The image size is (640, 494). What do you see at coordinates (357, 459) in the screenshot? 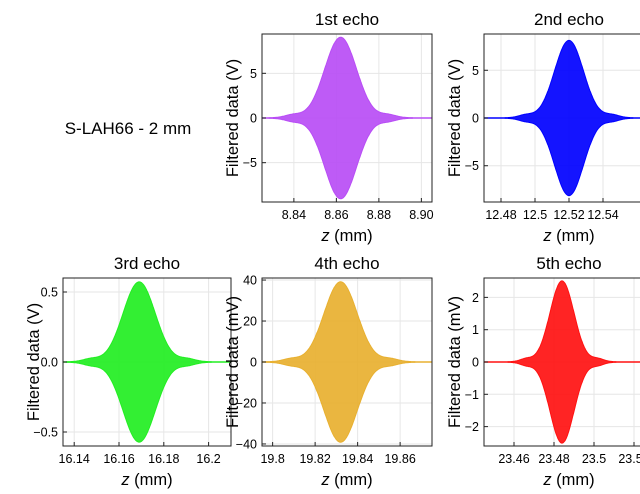
I see `x-tick-label: 19.84` at bounding box center [357, 459].